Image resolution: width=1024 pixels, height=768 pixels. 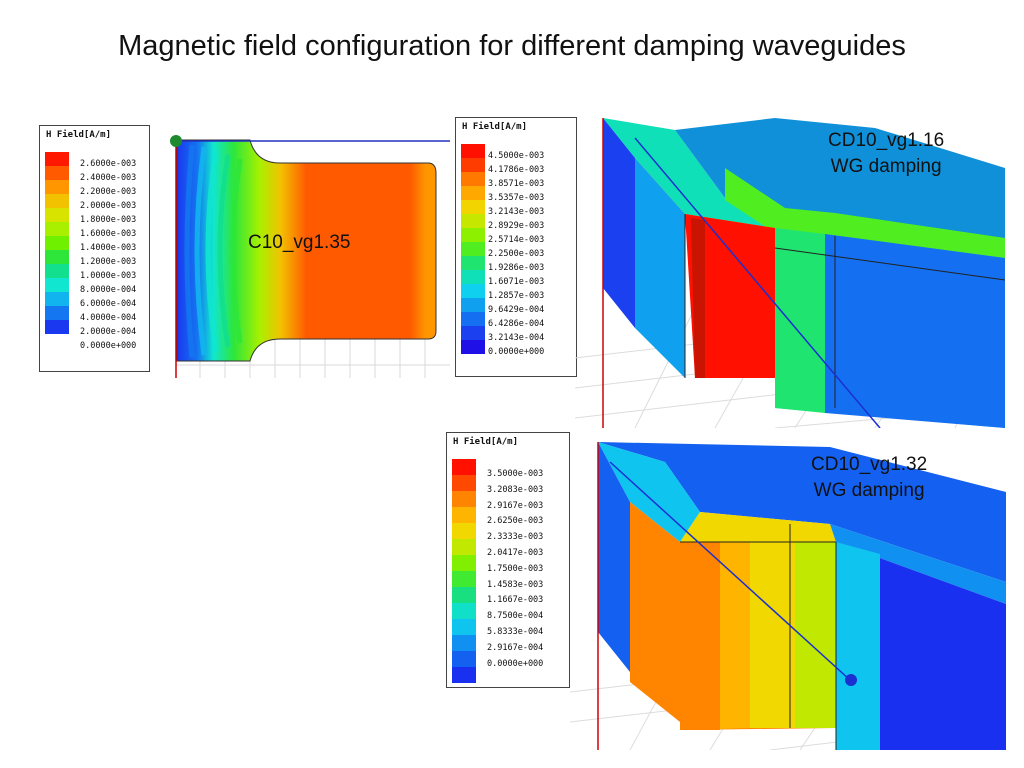 I want to click on legend-value: 2.5714e-003, so click(x=516, y=240).